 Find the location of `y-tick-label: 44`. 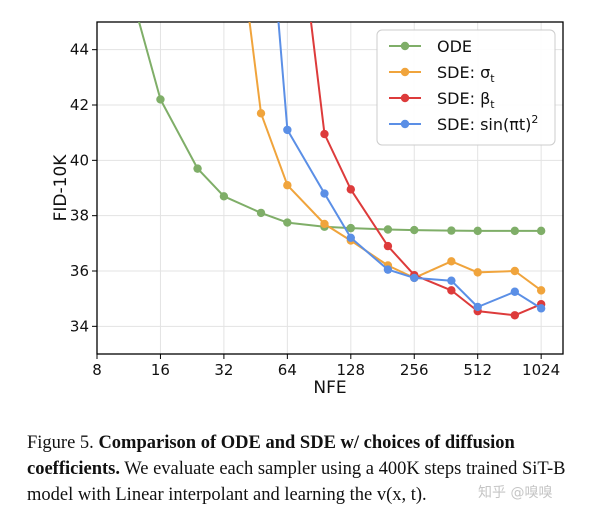

y-tick-label: 44 is located at coordinates (79, 50).